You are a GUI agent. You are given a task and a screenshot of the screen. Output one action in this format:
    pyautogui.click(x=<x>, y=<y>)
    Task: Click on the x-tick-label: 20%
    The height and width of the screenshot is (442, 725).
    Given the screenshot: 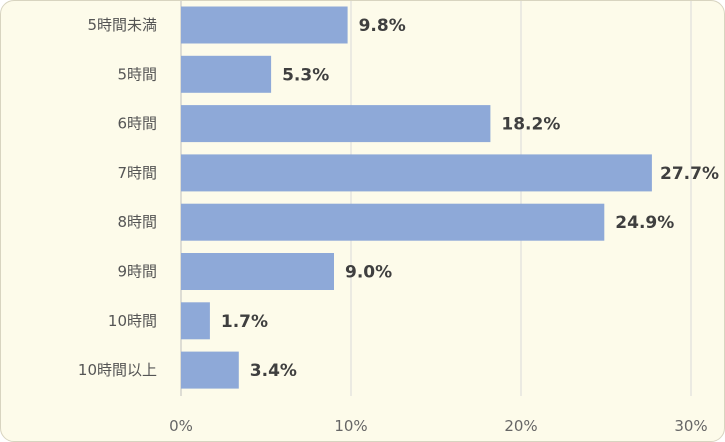 What is the action you would take?
    pyautogui.click(x=520, y=426)
    